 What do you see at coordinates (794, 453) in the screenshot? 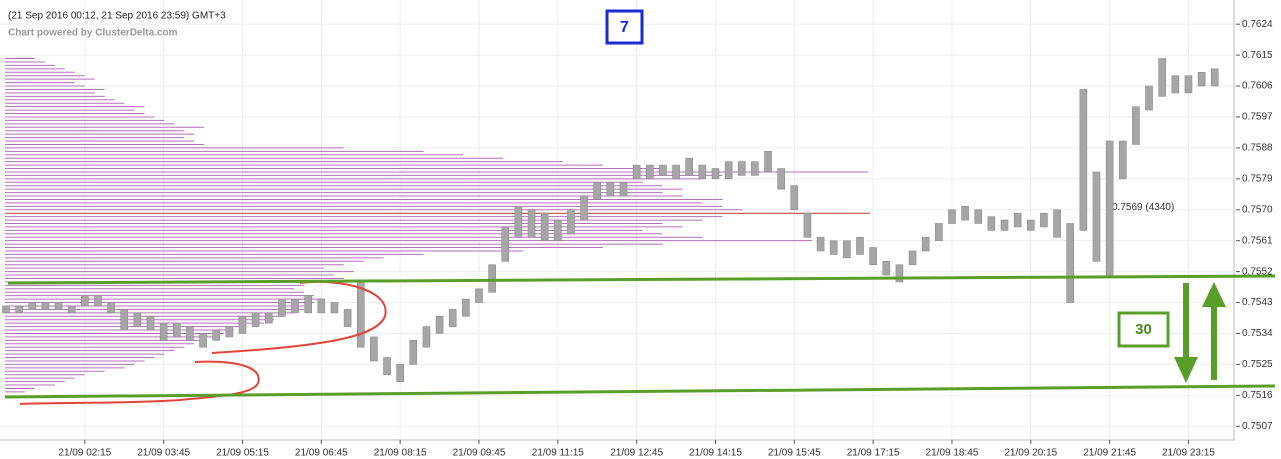
I see `x-tick-label: 21/09 15:45` at bounding box center [794, 453].